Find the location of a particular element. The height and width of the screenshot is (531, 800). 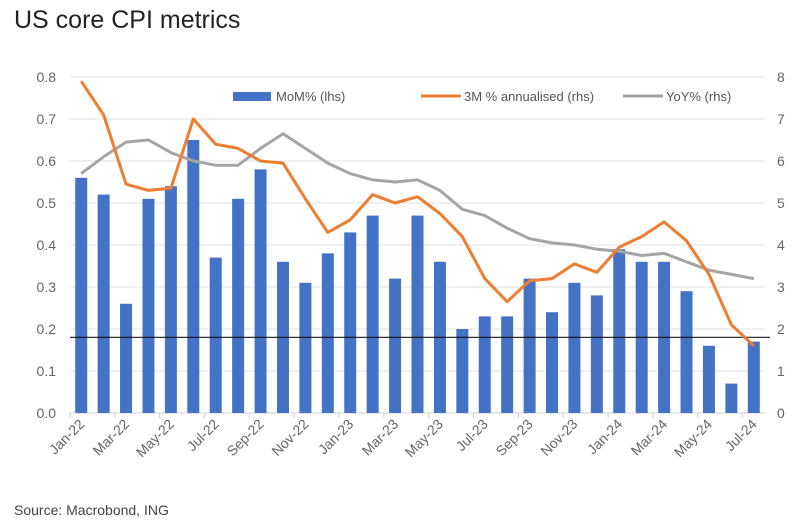

left-tick-label: 0.8 is located at coordinates (47, 77).